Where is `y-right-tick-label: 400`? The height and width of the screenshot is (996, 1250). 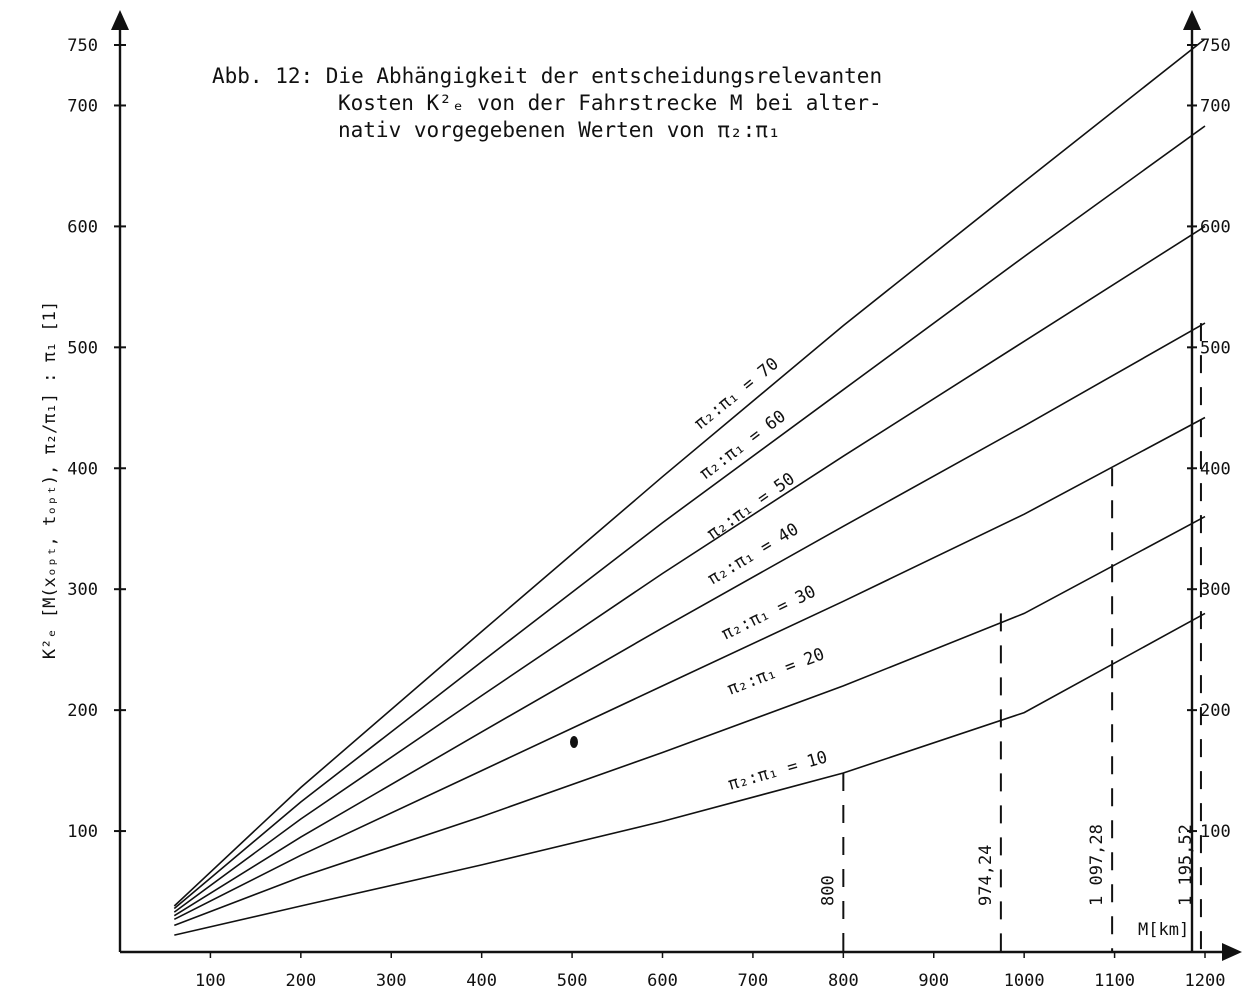 y-right-tick-label: 400 is located at coordinates (1215, 469).